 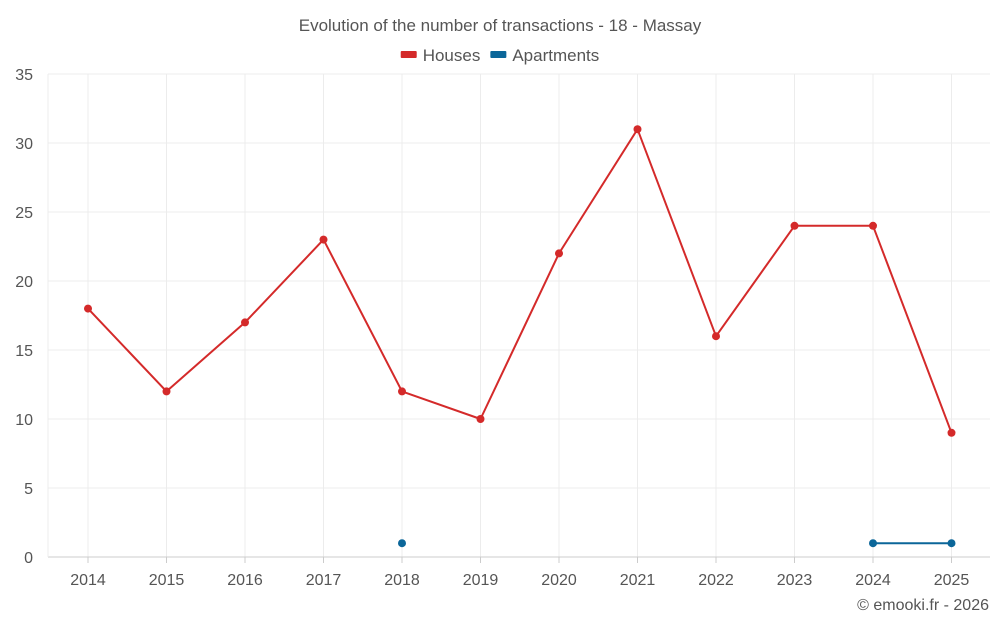 I want to click on legend-label: Houses, so click(x=452, y=55).